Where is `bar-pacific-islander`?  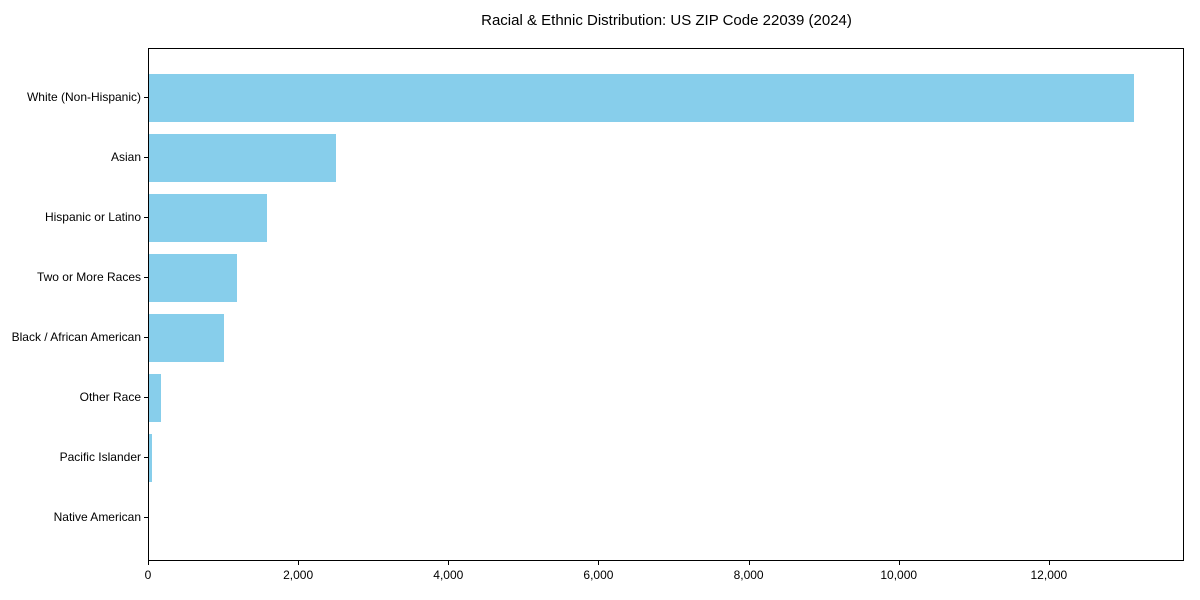 bar-pacific-islander is located at coordinates (150, 458).